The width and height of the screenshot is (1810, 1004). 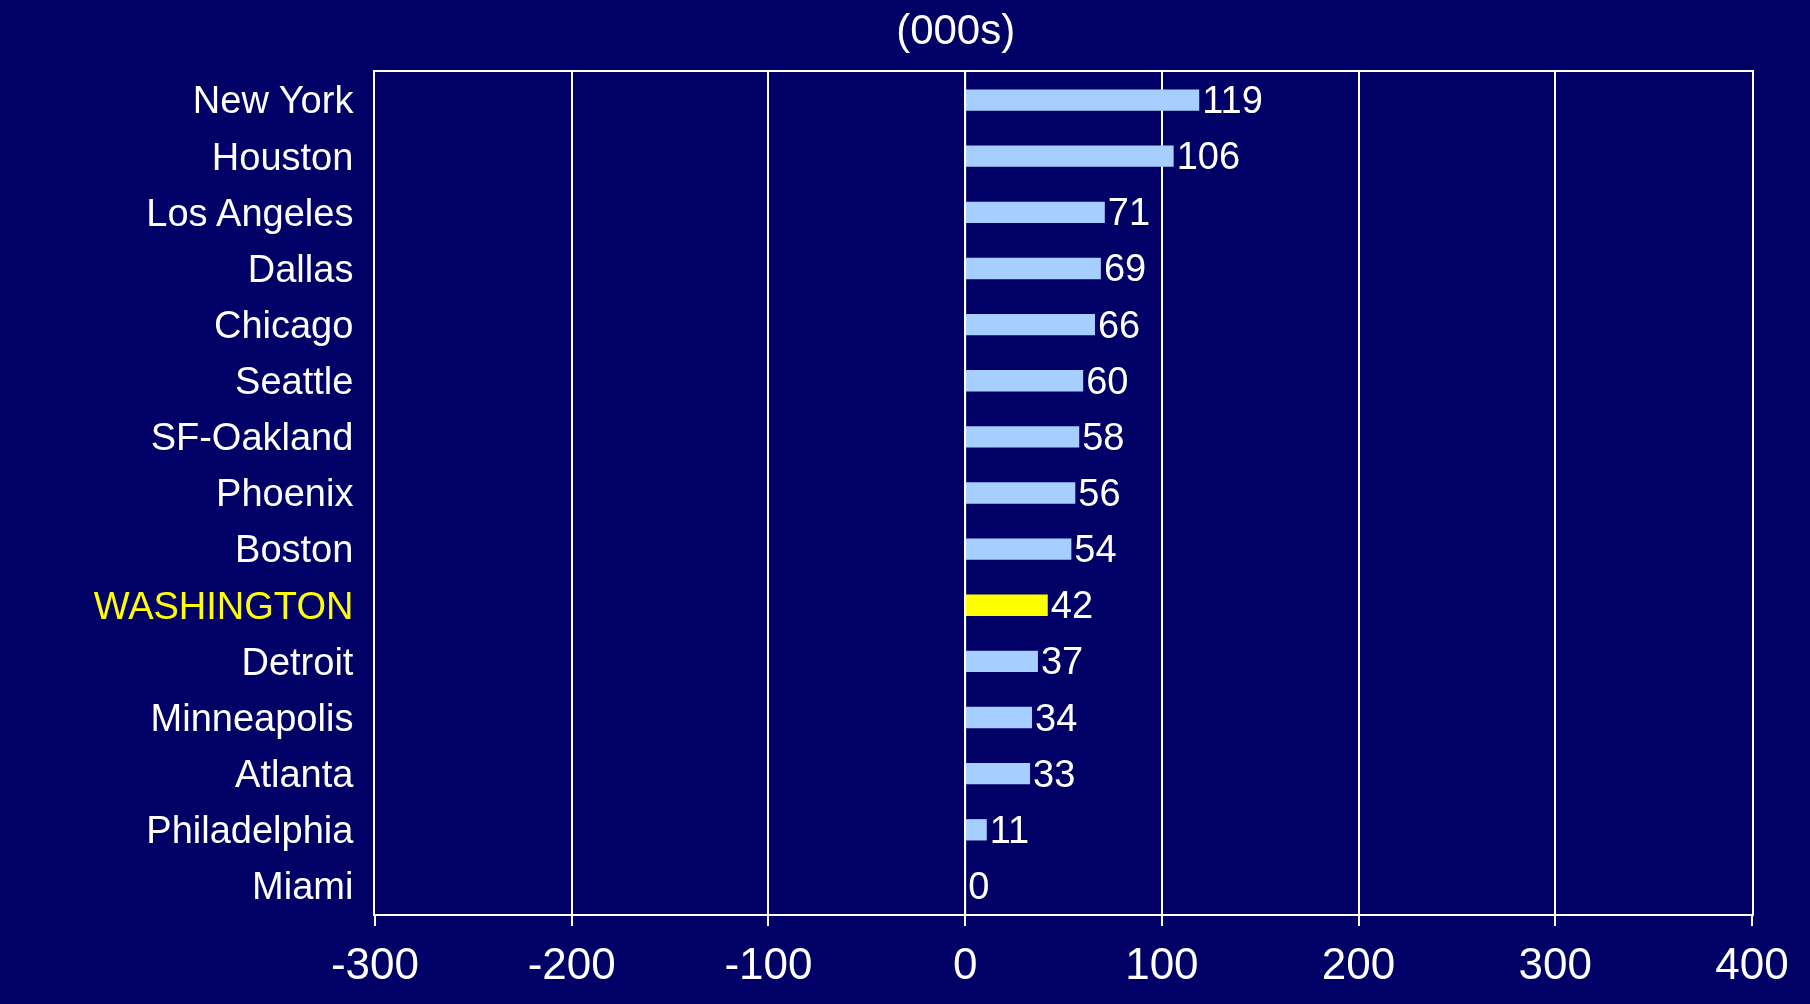 What do you see at coordinates (295, 773) in the screenshot?
I see `y-tick-label: Atlanta` at bounding box center [295, 773].